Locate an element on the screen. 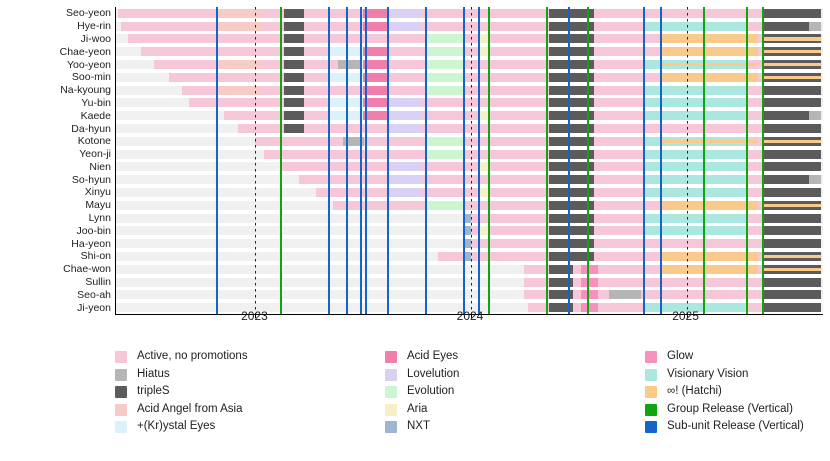 The width and height of the screenshot is (830, 461). legend-swatch-aaa is located at coordinates (121, 409).